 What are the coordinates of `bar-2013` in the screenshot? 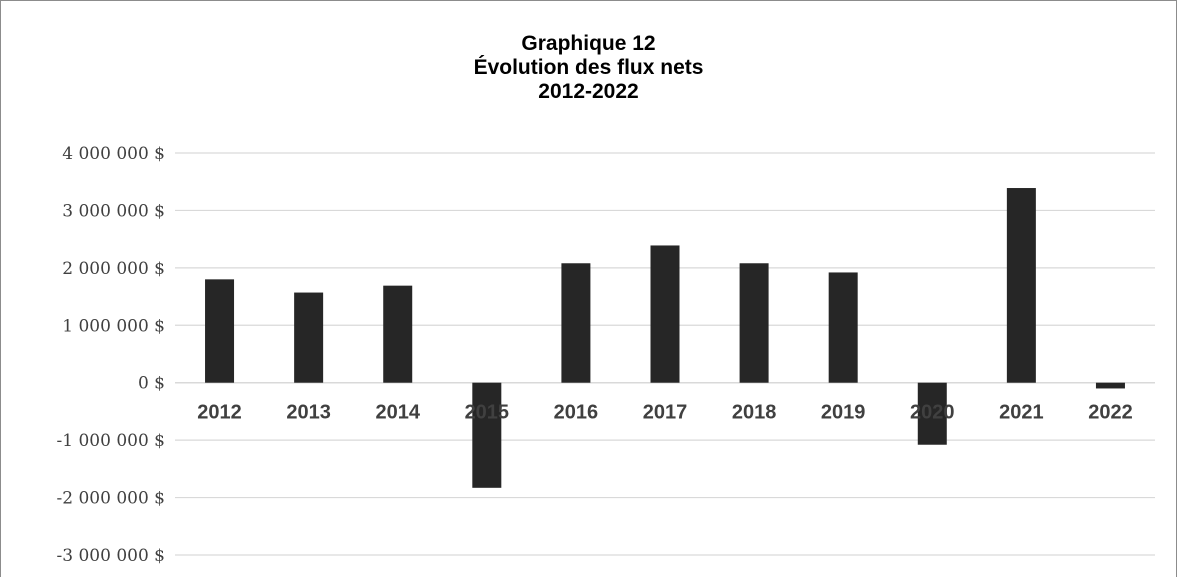 It's located at (308, 338).